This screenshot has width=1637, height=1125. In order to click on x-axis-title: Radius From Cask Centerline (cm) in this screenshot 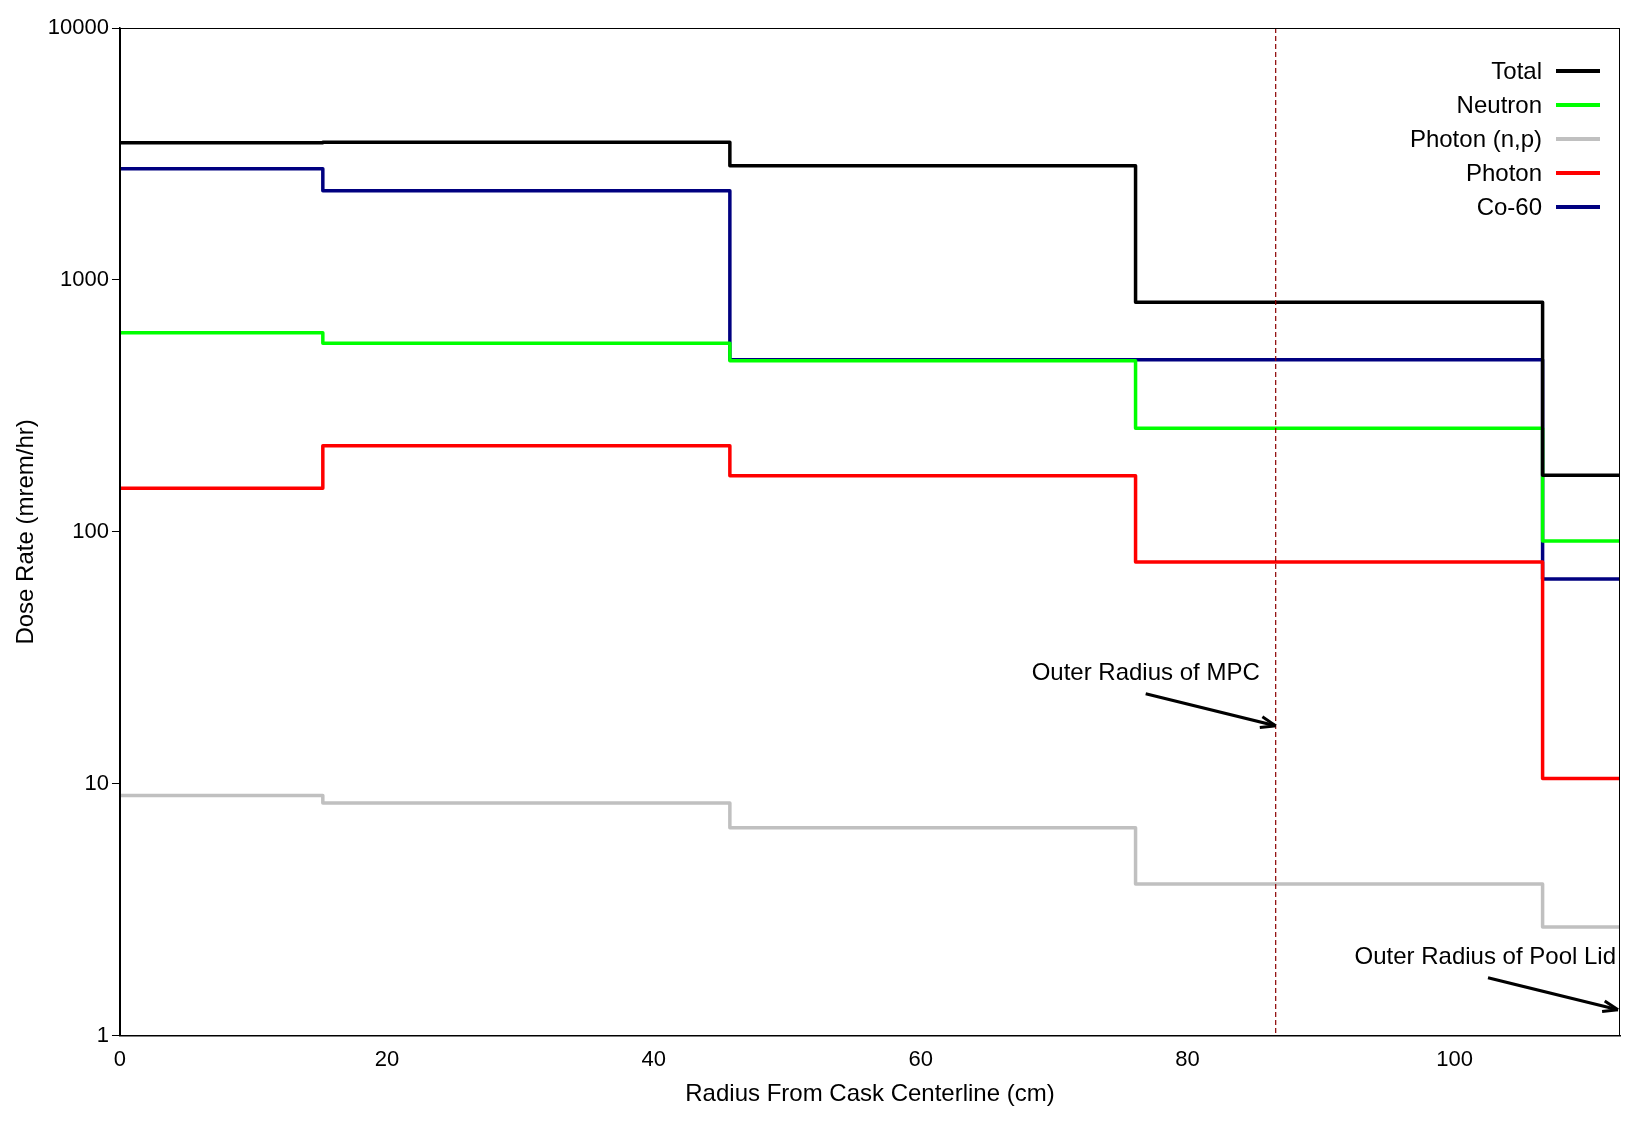, I will do `click(870, 1093)`.